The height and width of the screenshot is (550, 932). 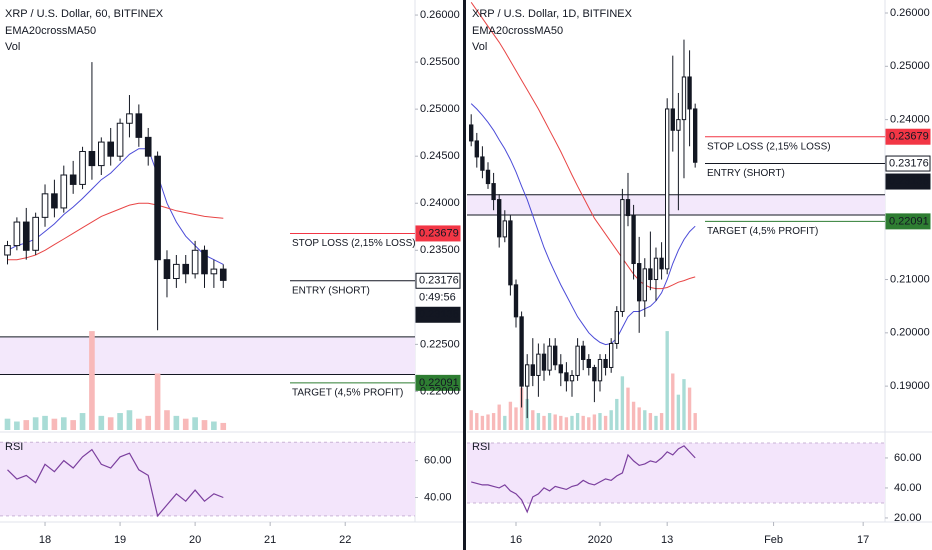 What do you see at coordinates (440, 156) in the screenshot?
I see `y-tick-label: 0.24500` at bounding box center [440, 156].